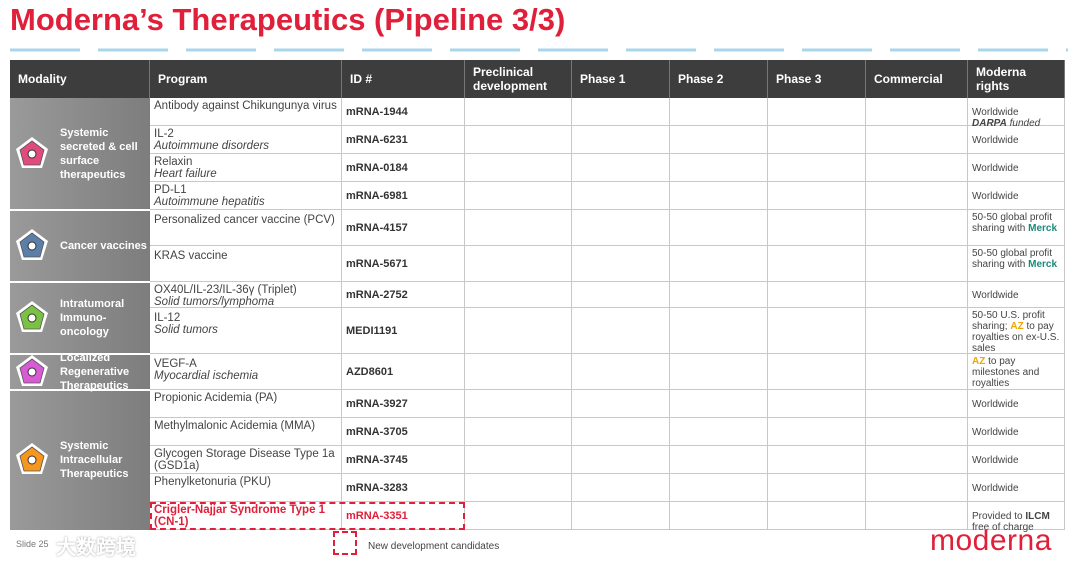  Describe the element at coordinates (403, 112) in the screenshot. I see `program-id: mRNA-1944` at that location.